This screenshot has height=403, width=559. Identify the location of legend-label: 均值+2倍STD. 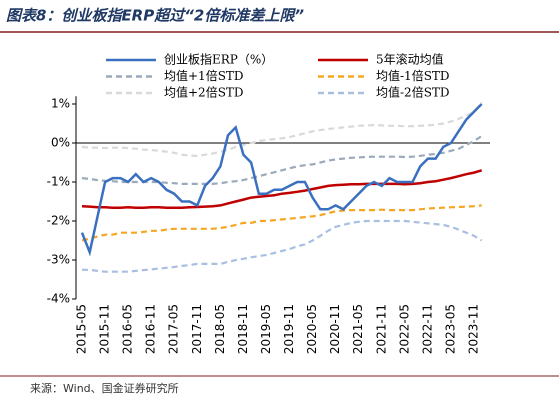
(204, 92).